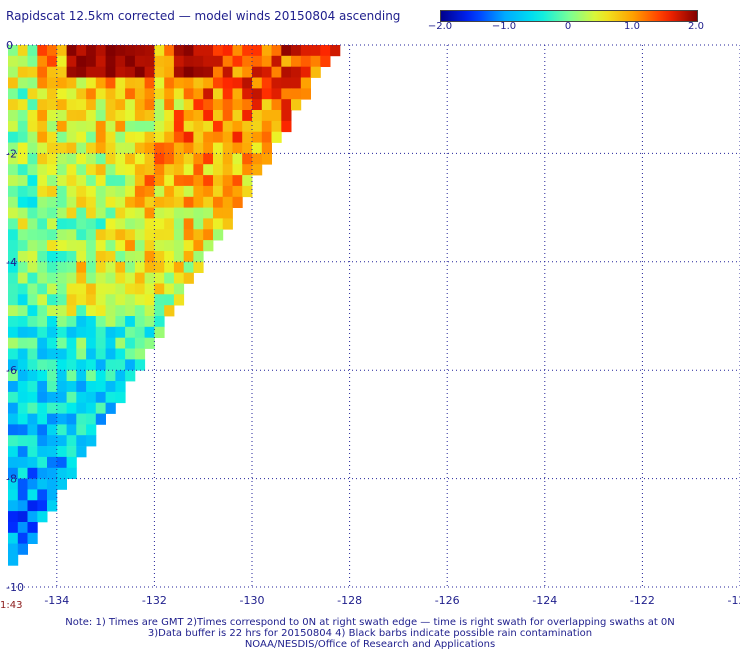 Image resolution: width=740 pixels, height=650 pixels. What do you see at coordinates (568, 26) in the screenshot?
I see `colorbar-tick-label: 0` at bounding box center [568, 26].